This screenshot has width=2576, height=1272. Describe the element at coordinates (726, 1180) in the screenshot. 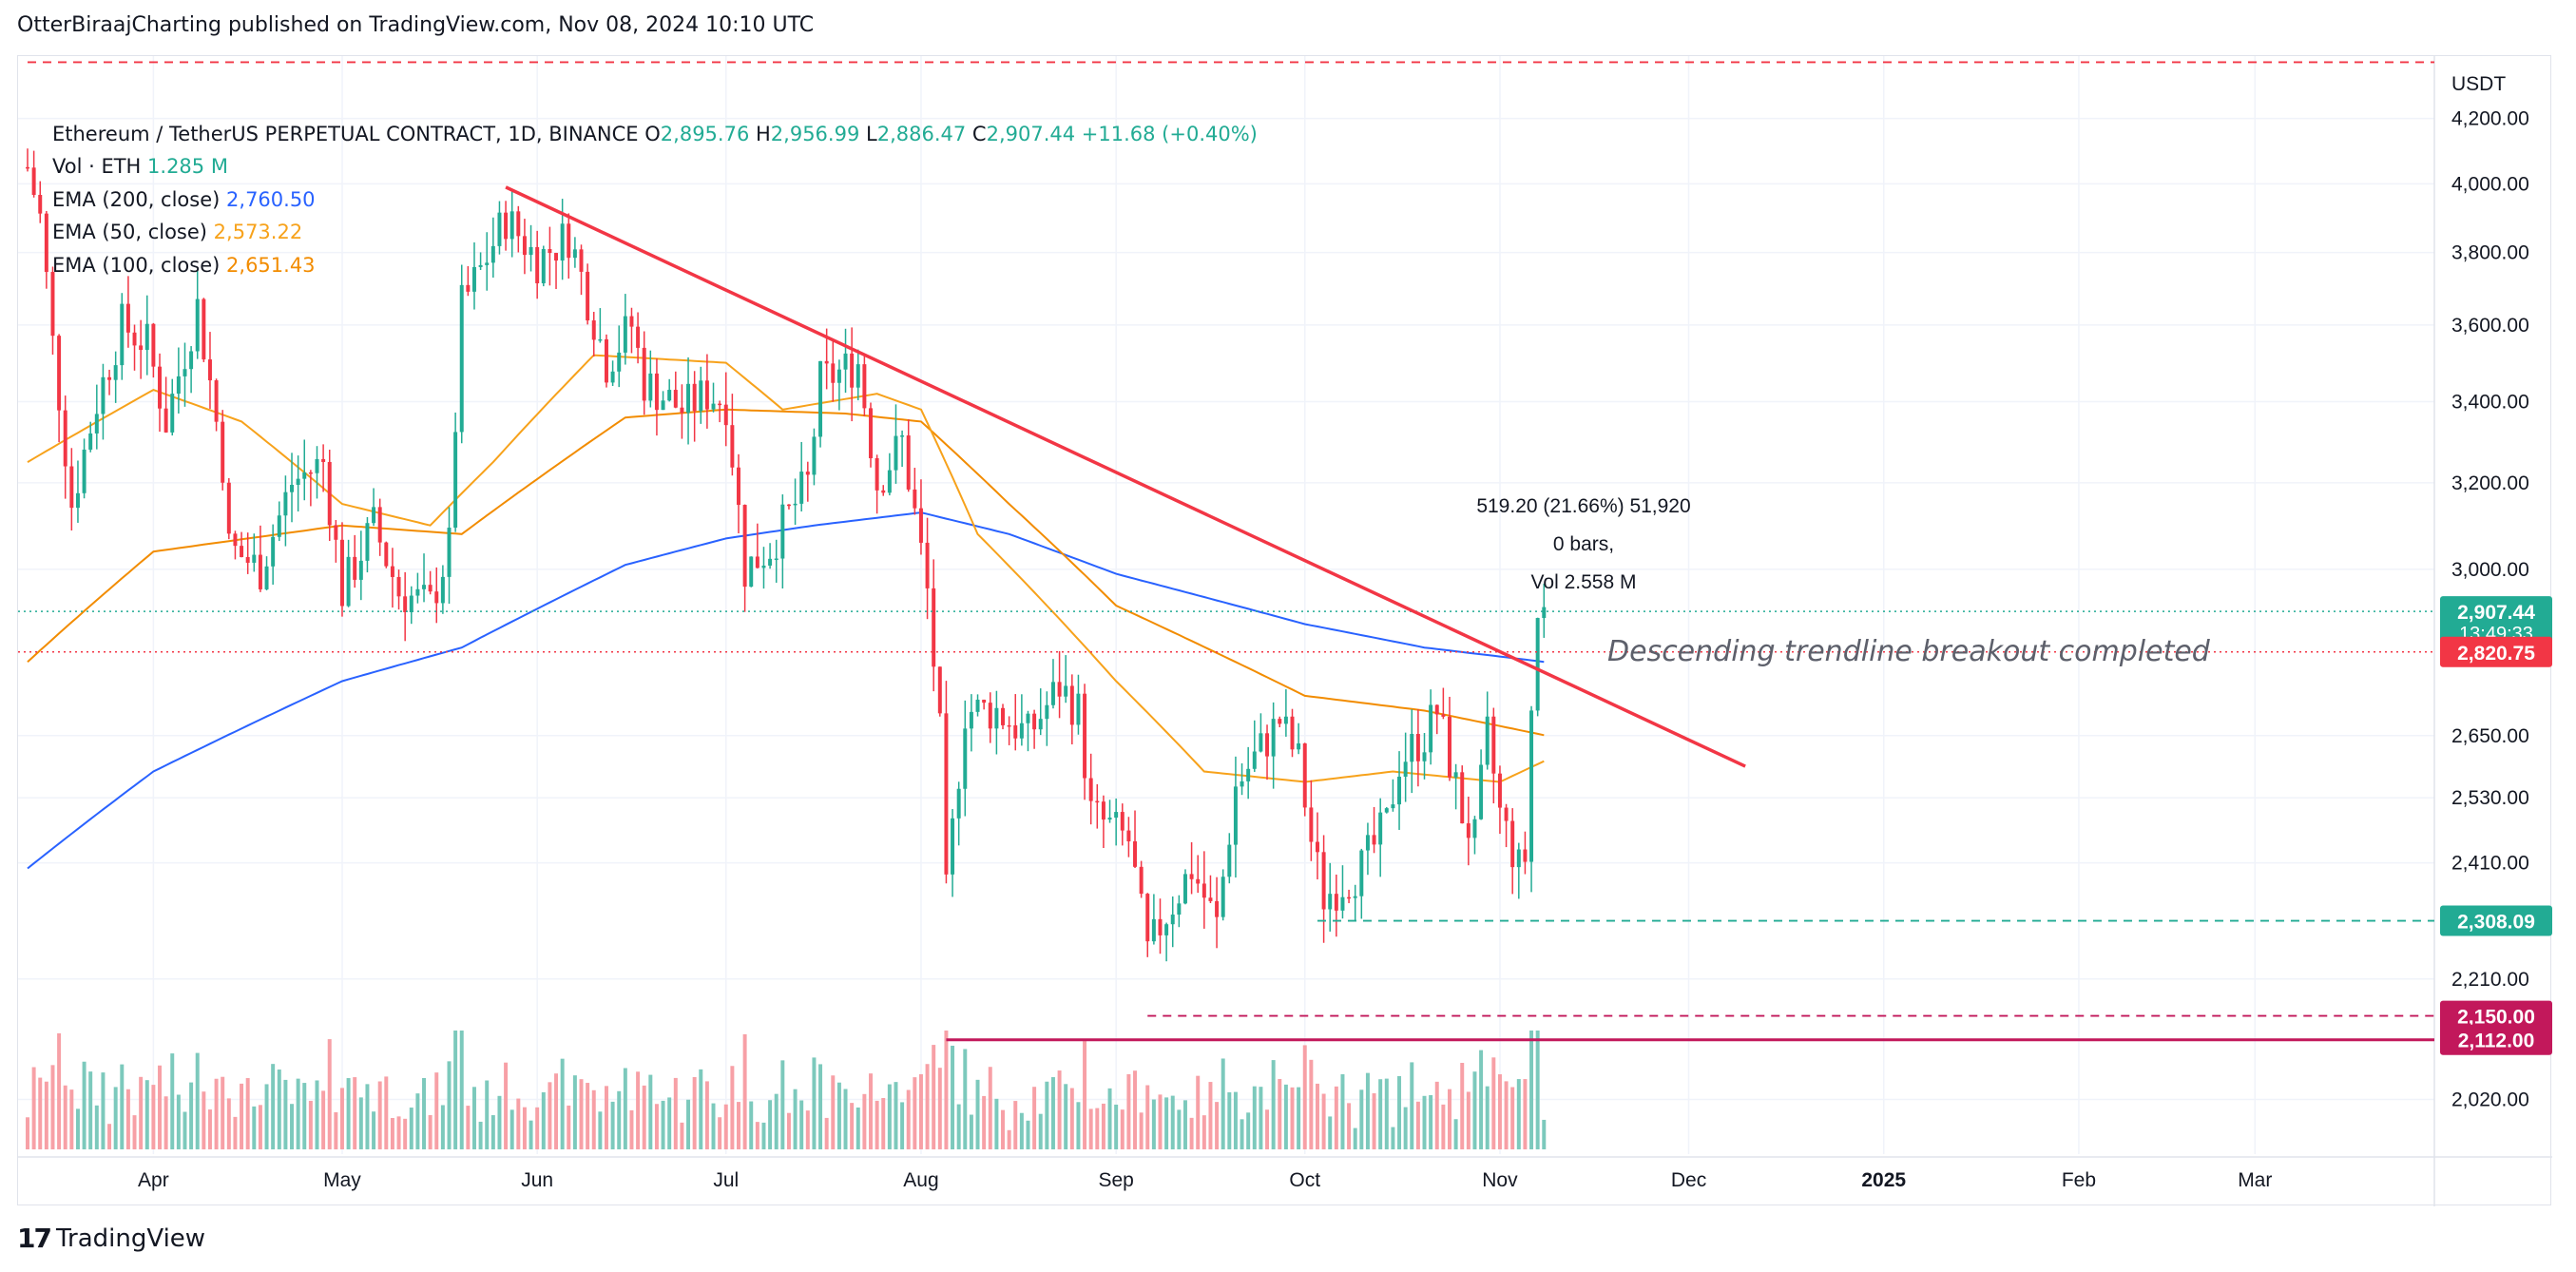

I see `time-axis-tick: Jul` at that location.